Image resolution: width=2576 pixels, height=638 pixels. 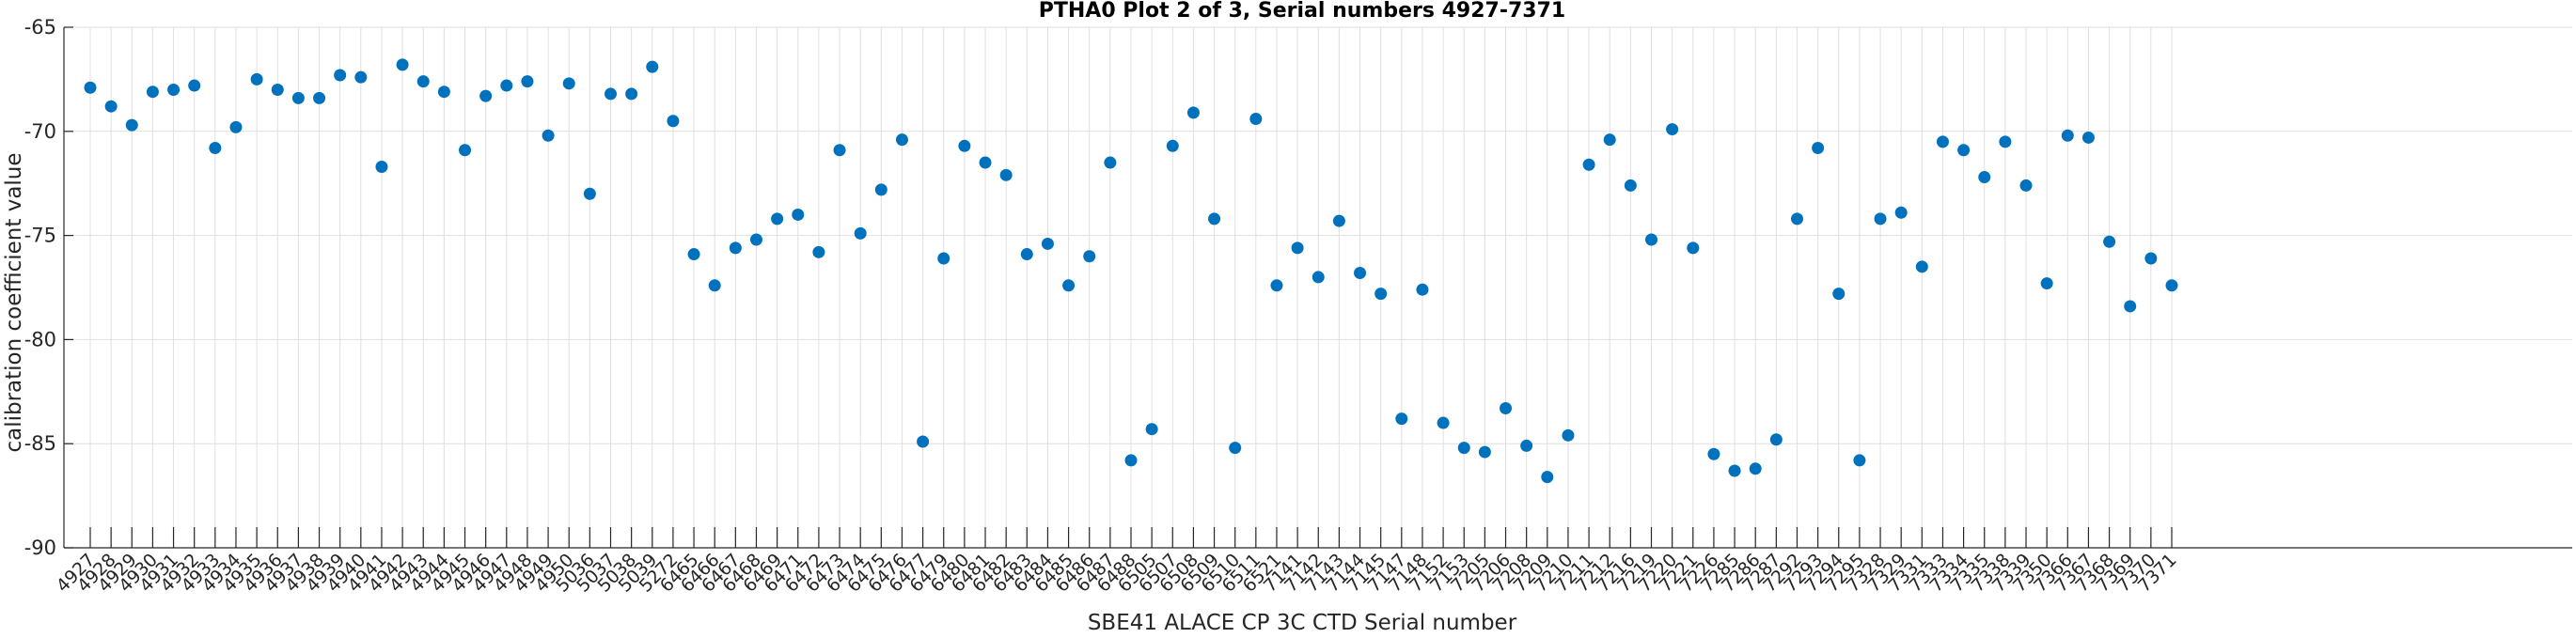 I want to click on y-tick-label: -70, so click(x=40, y=131).